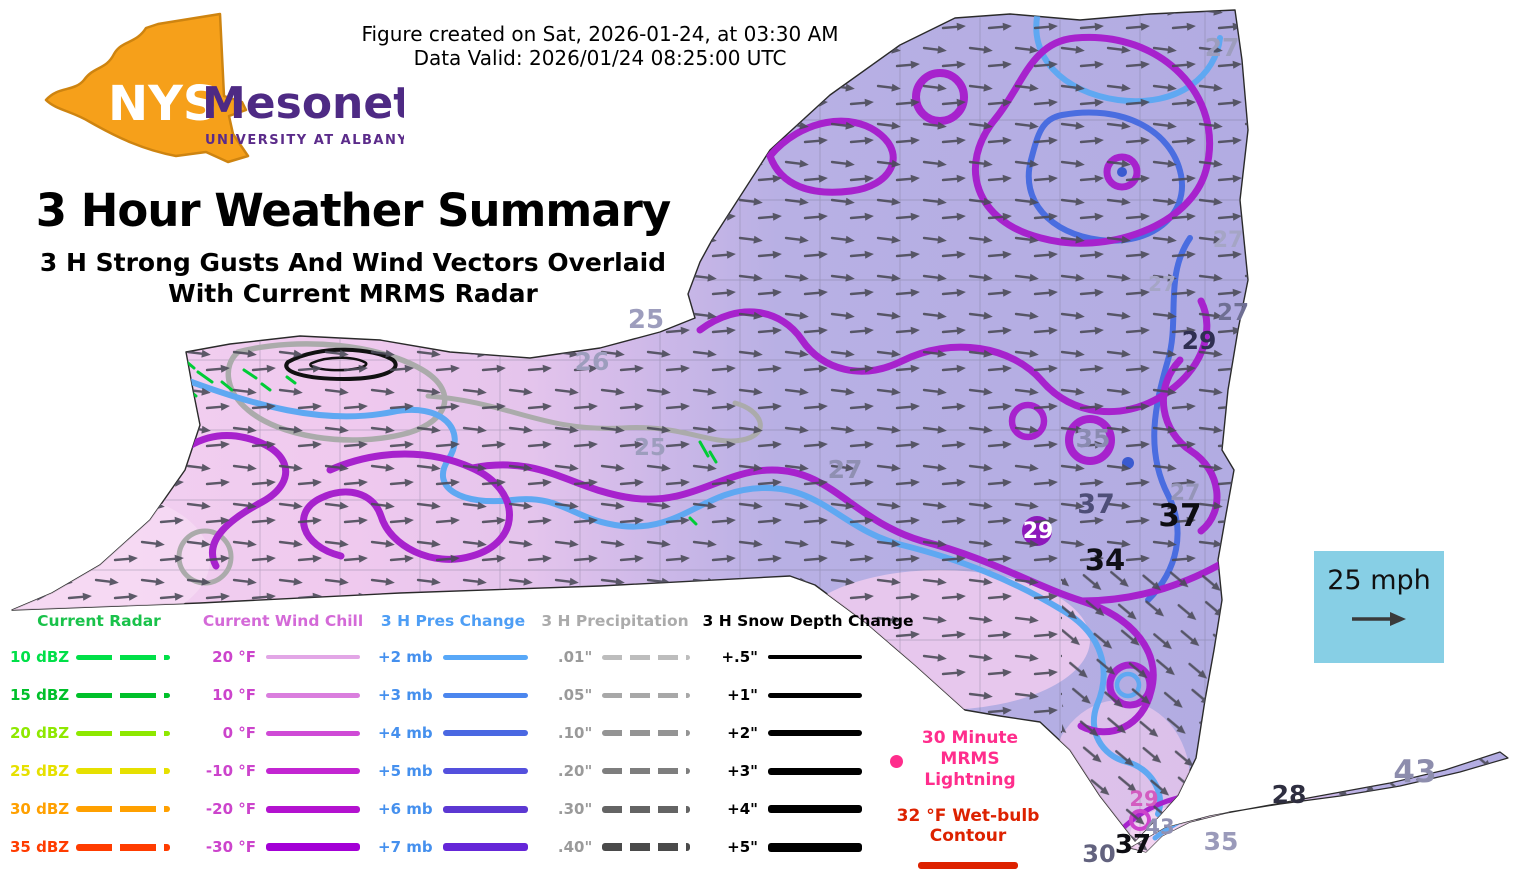  I want to click on legend-row: 20 °F, so click(283, 657).